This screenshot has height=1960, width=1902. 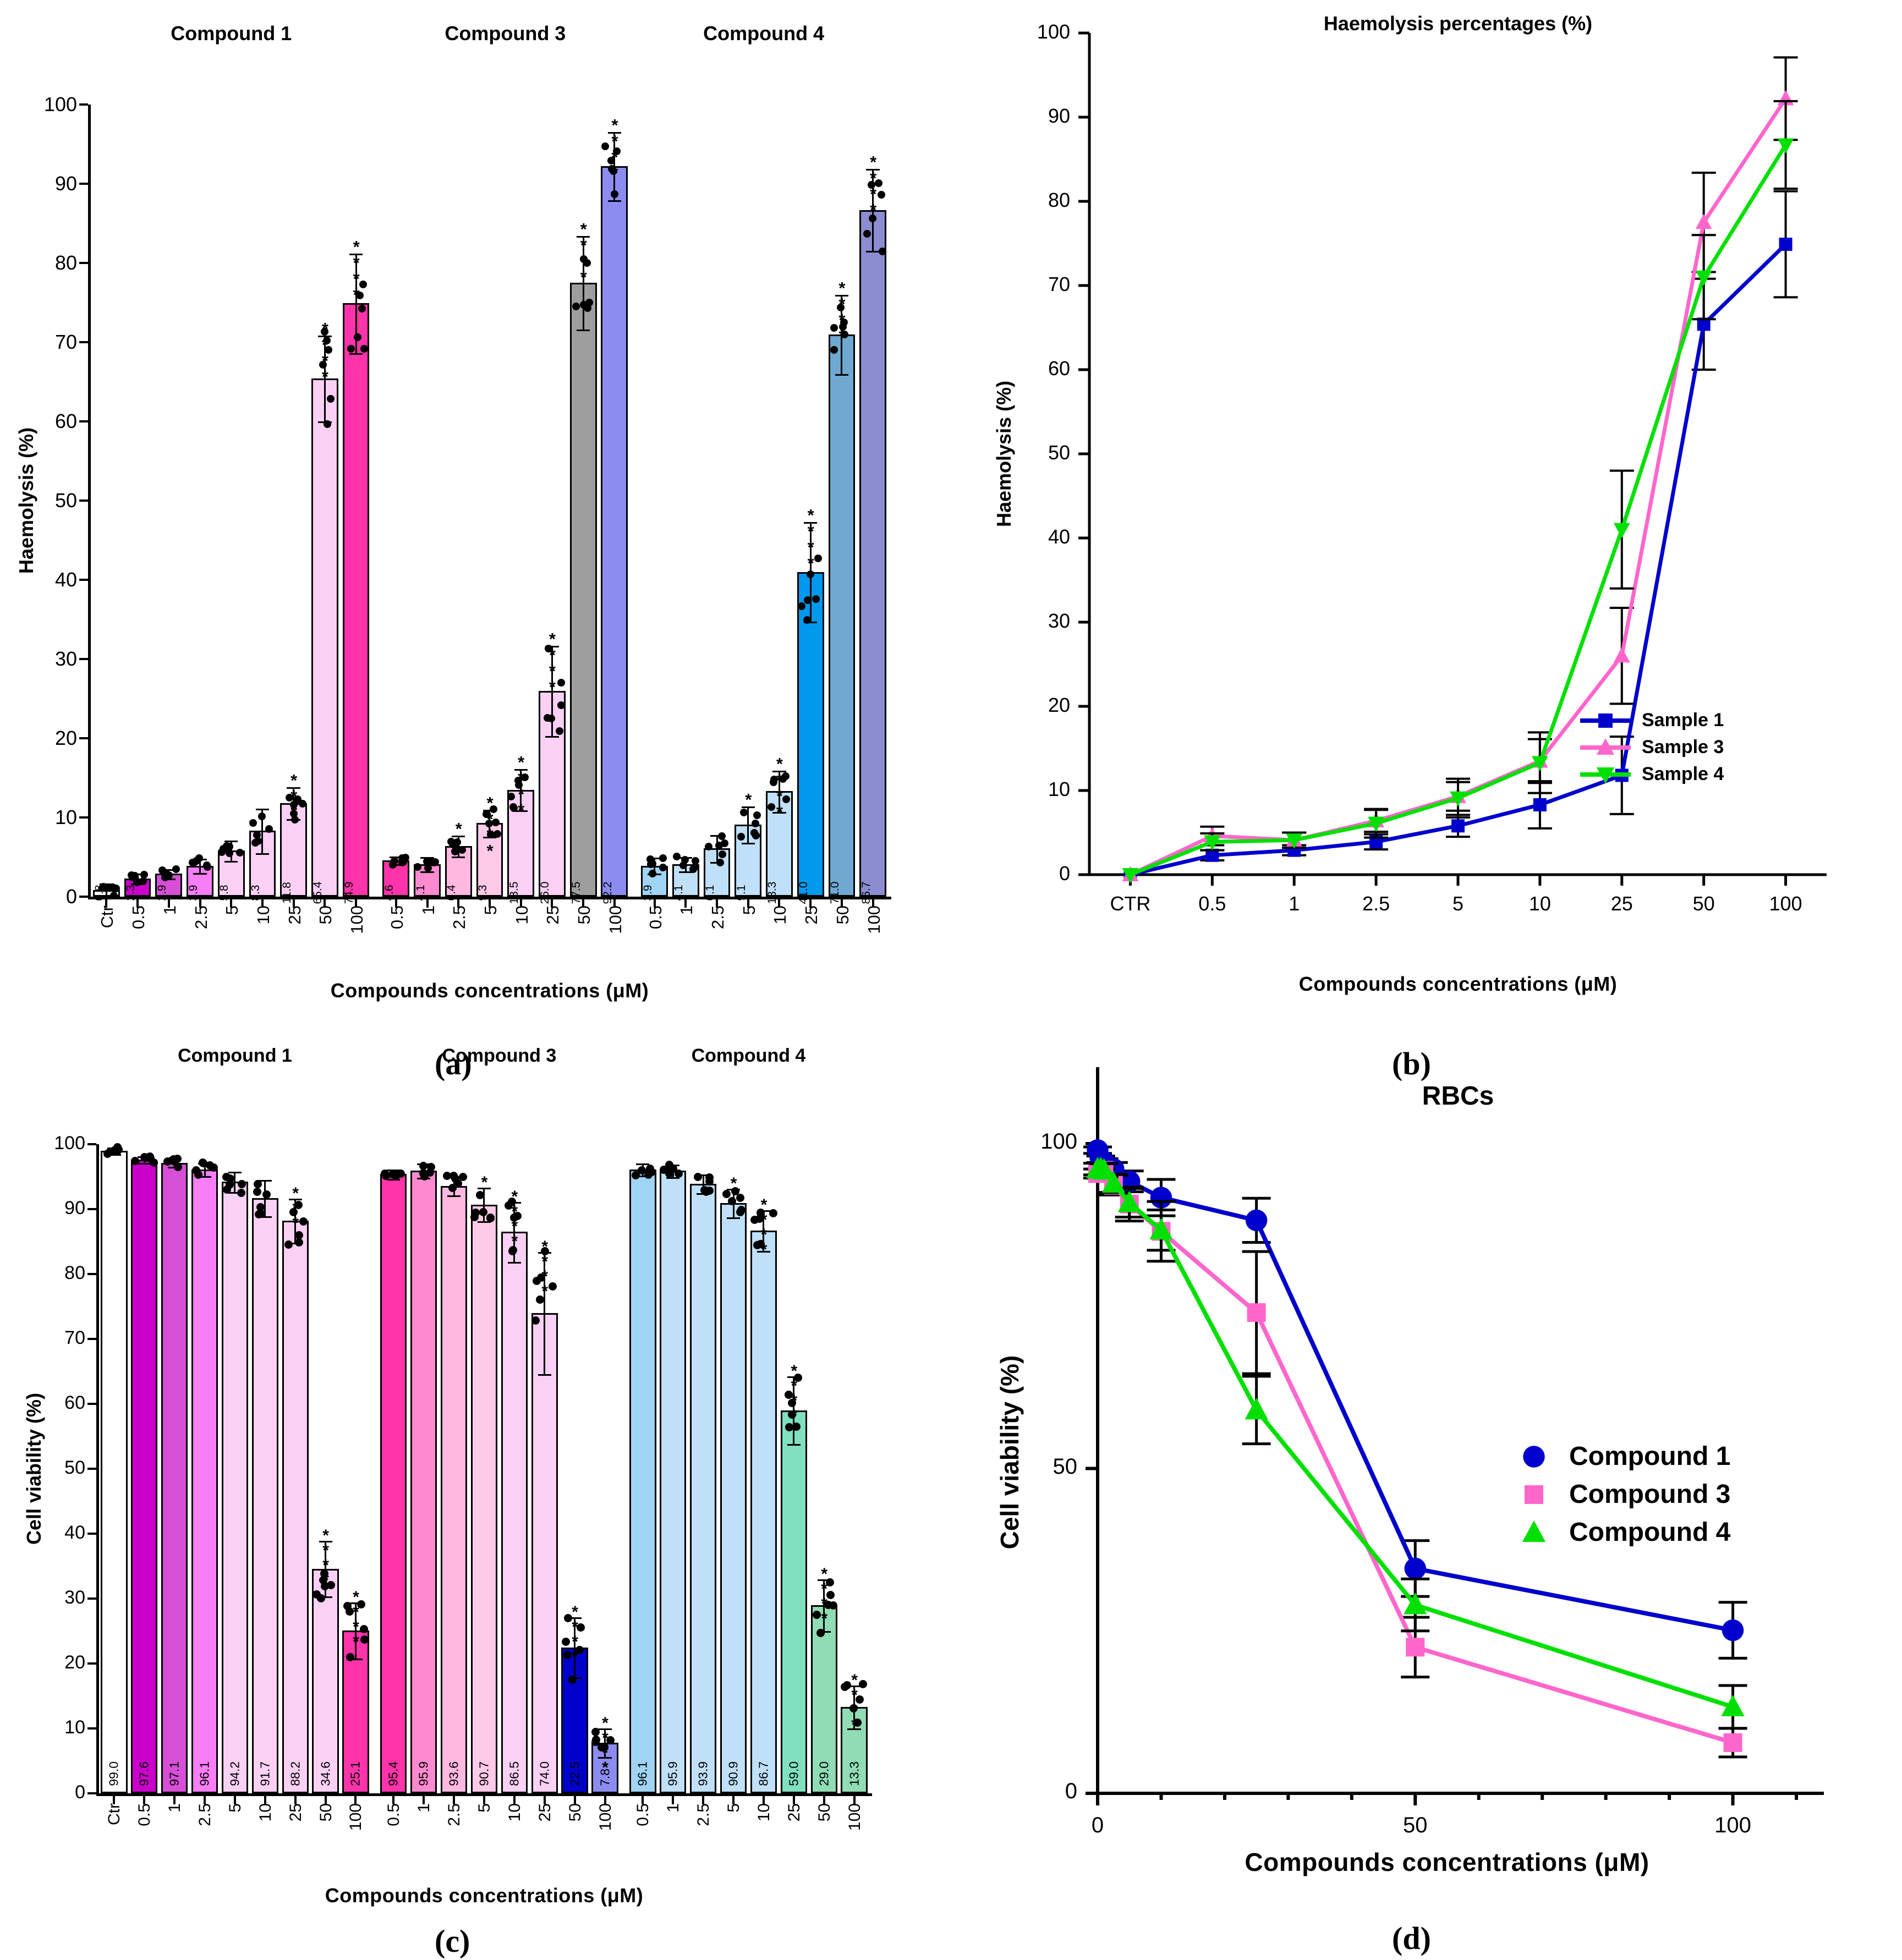 I want to click on panel-a-bar: 92.2, so click(x=614, y=535).